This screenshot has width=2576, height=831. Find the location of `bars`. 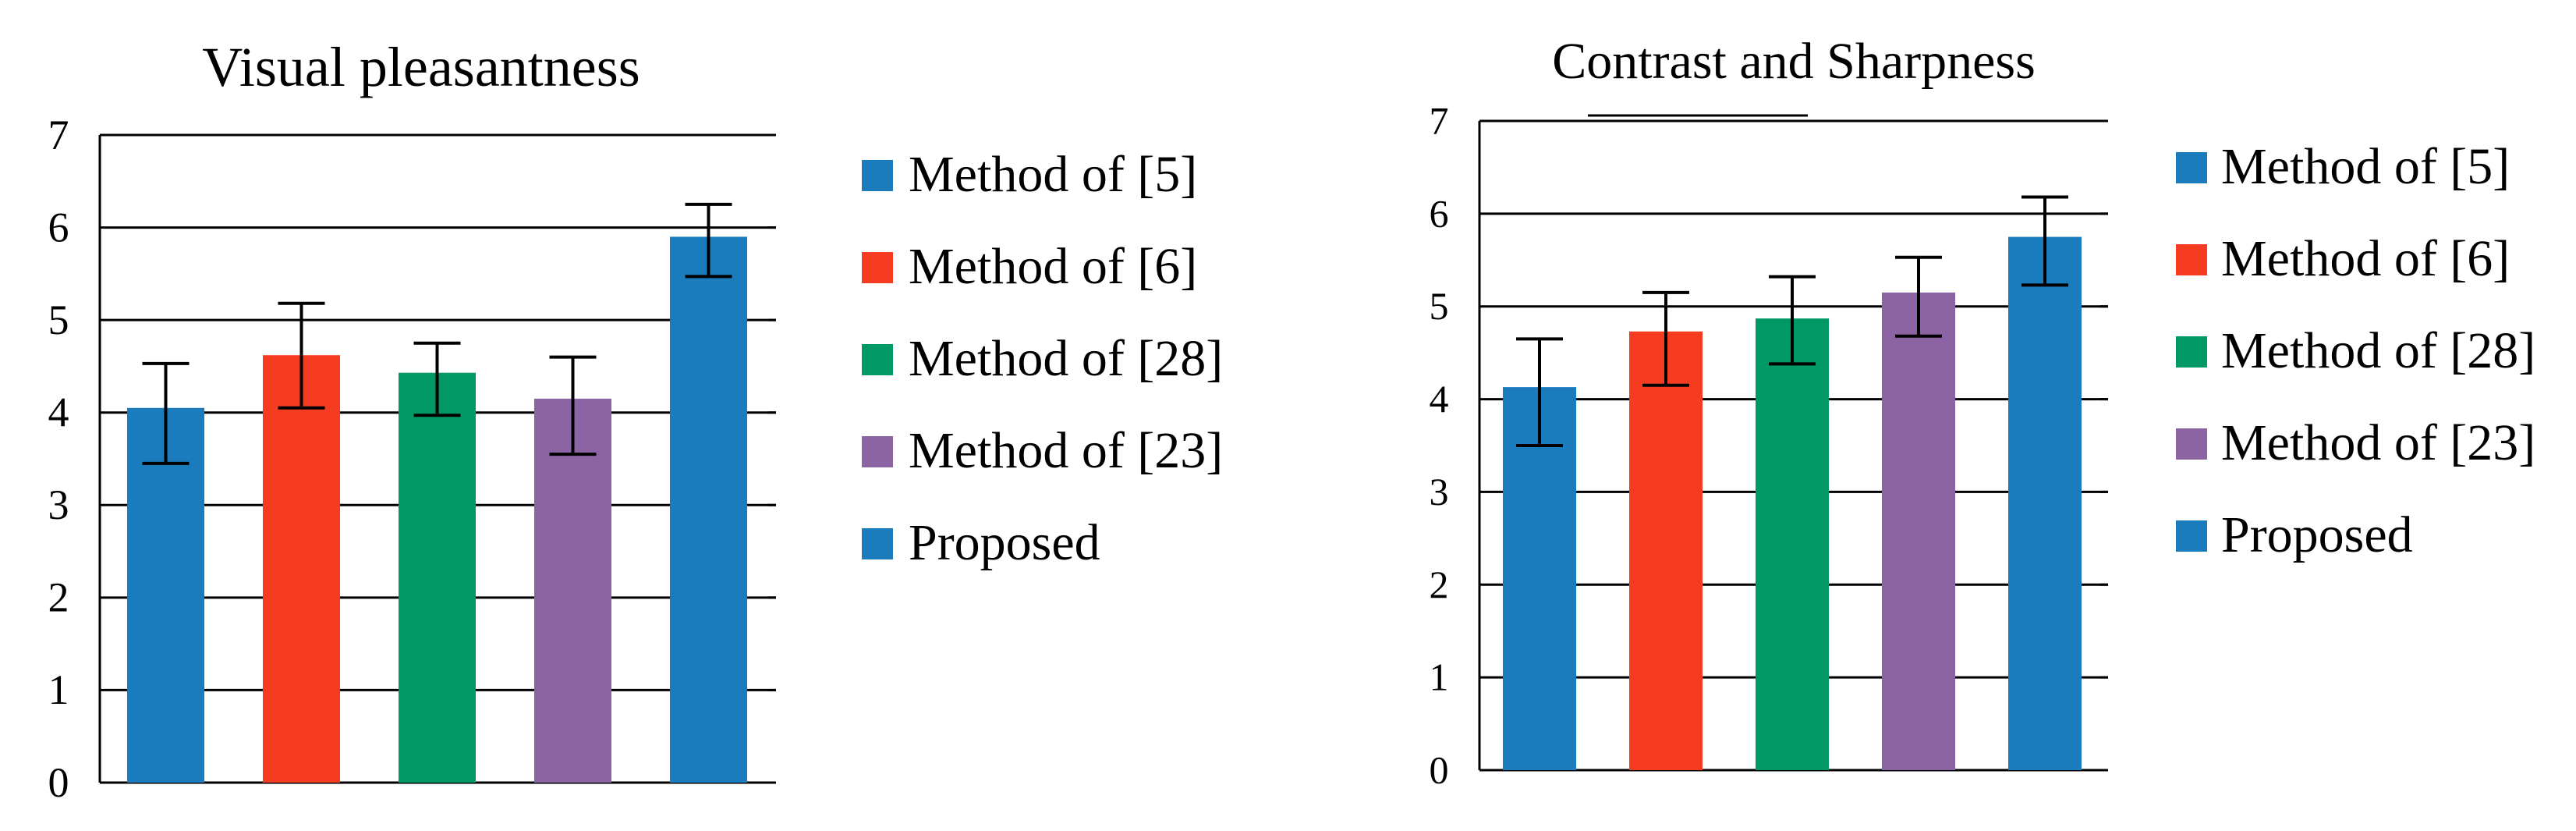

bars is located at coordinates (1792, 503).